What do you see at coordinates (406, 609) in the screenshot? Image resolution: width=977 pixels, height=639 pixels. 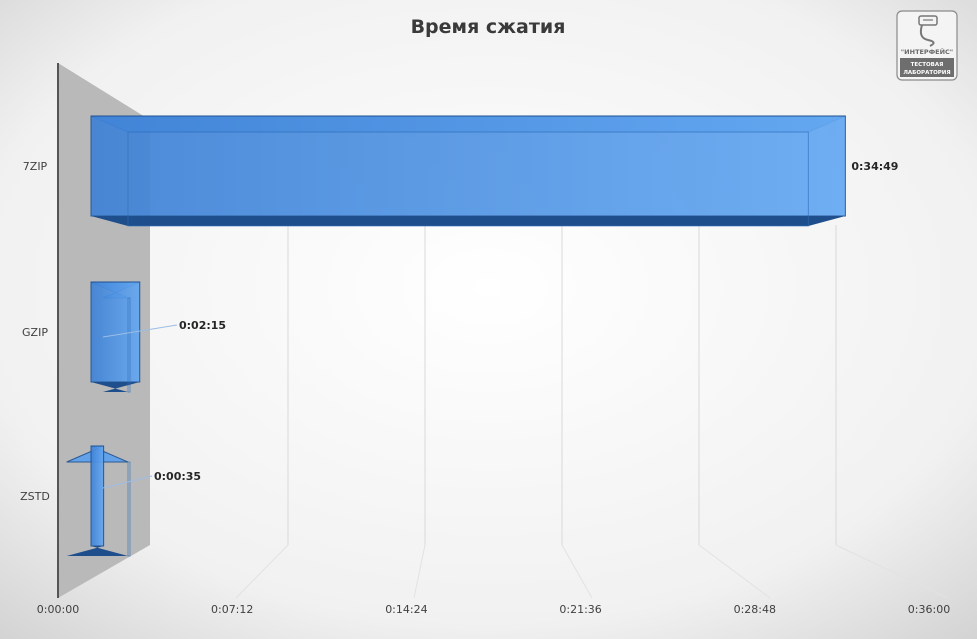 I see `x-tick-label: 0:14:24` at bounding box center [406, 609].